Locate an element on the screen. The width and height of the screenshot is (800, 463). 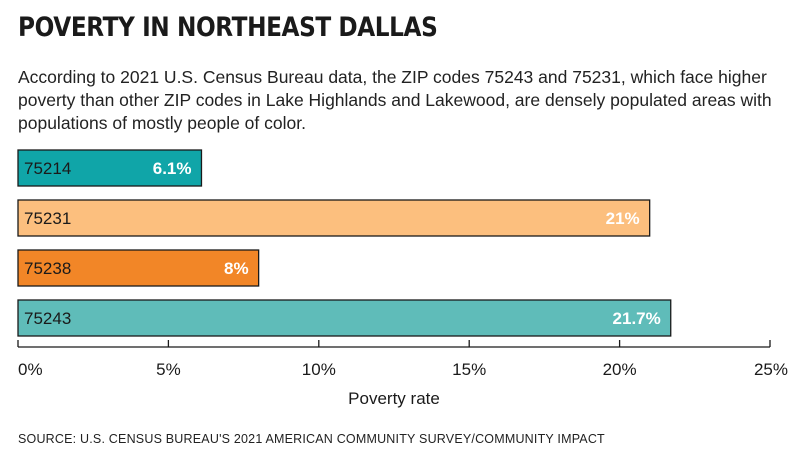
x-tick-label: 0% is located at coordinates (30, 369).